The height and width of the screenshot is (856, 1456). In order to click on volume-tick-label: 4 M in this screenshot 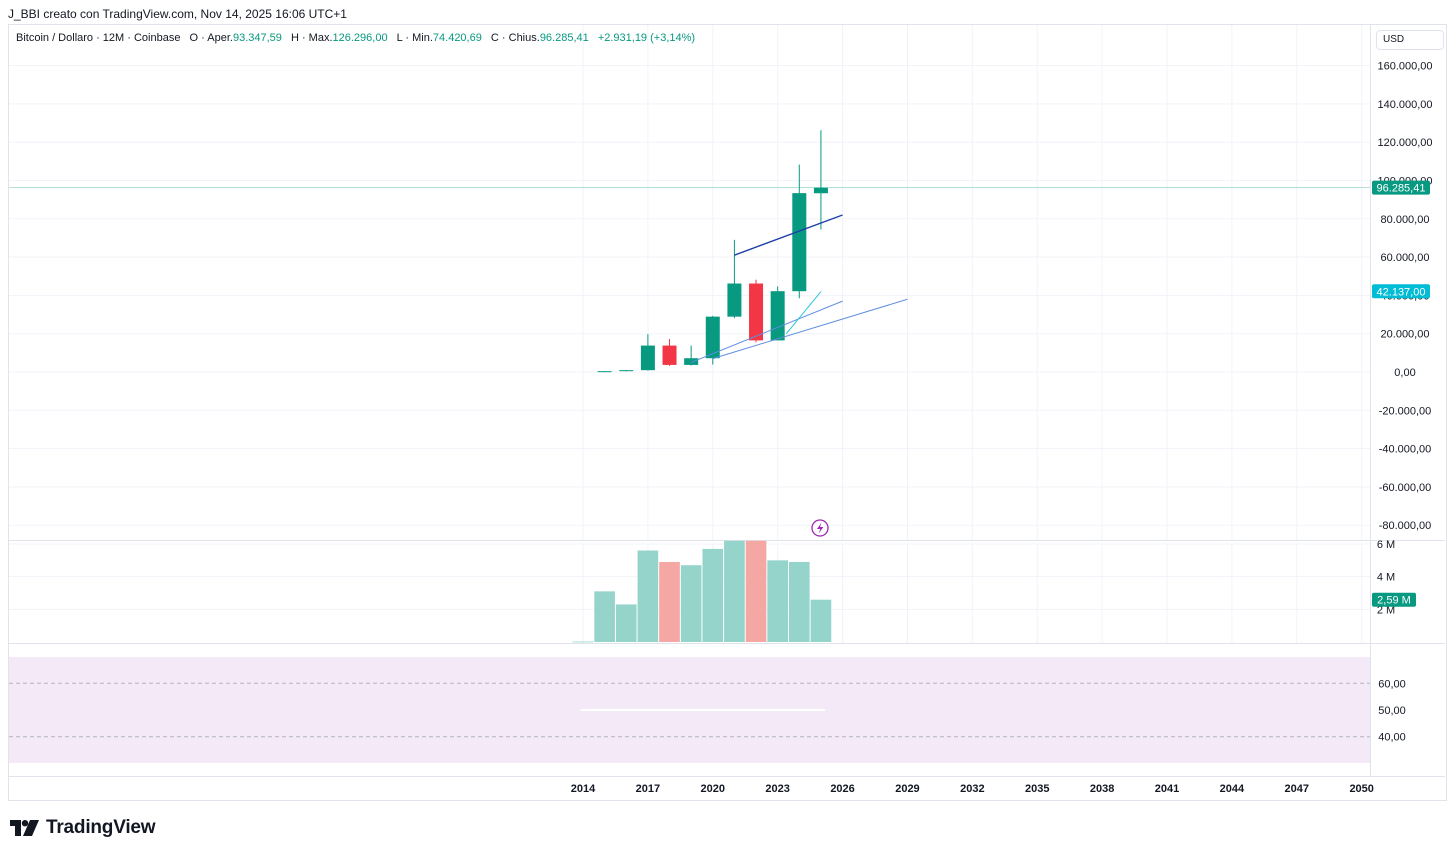, I will do `click(1386, 578)`.